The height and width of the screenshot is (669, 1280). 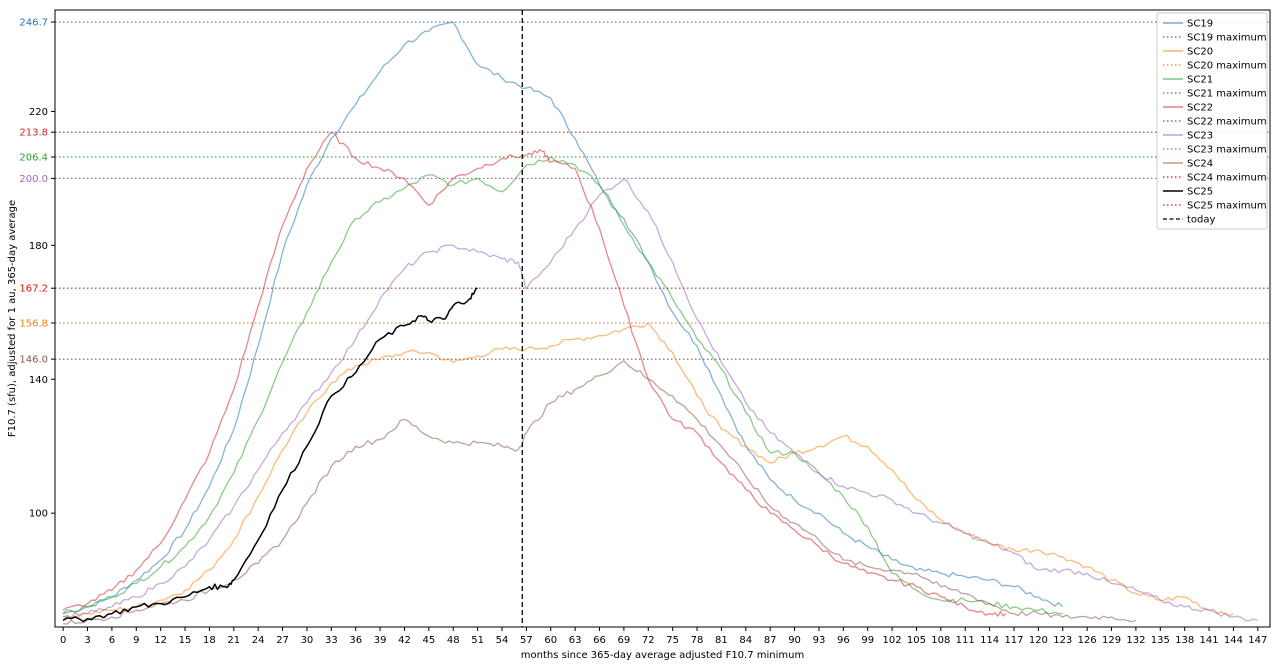 I want to click on x-tick-label-37: 111, so click(x=965, y=640).